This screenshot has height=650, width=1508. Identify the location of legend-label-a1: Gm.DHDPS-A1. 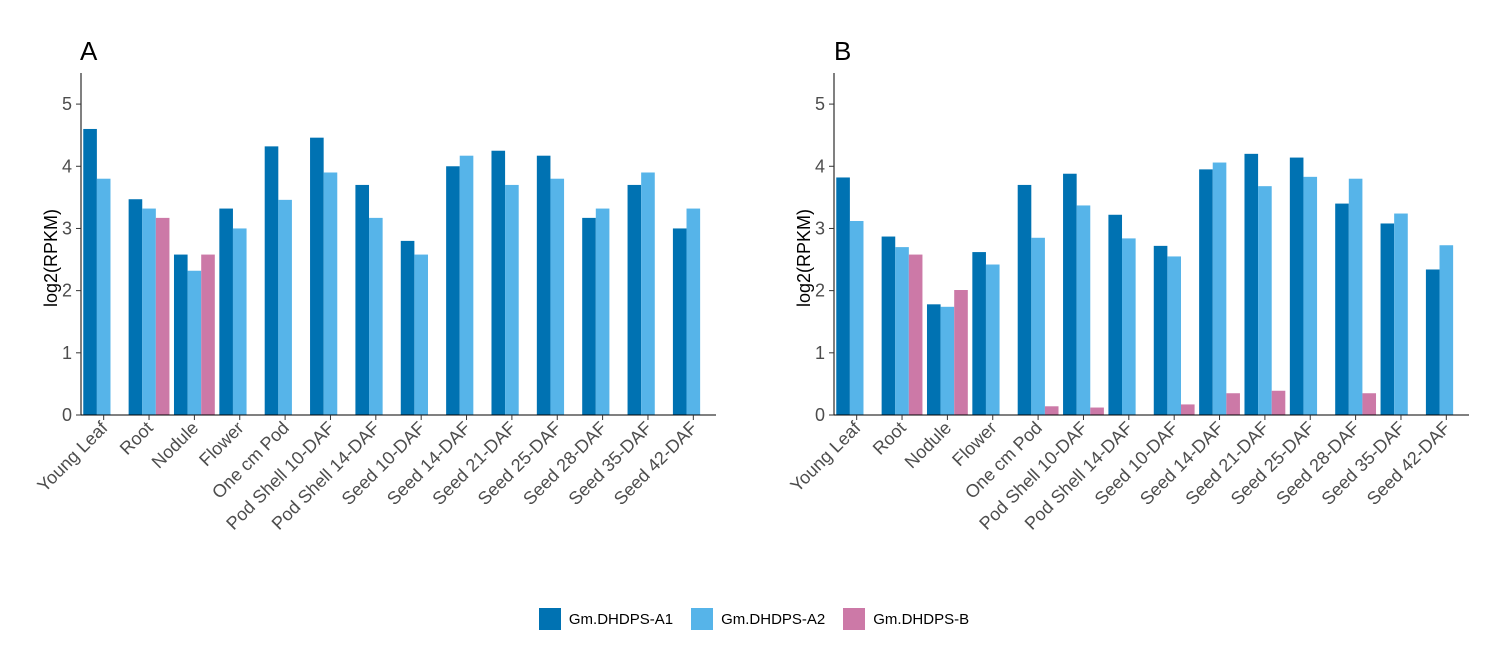
(621, 619).